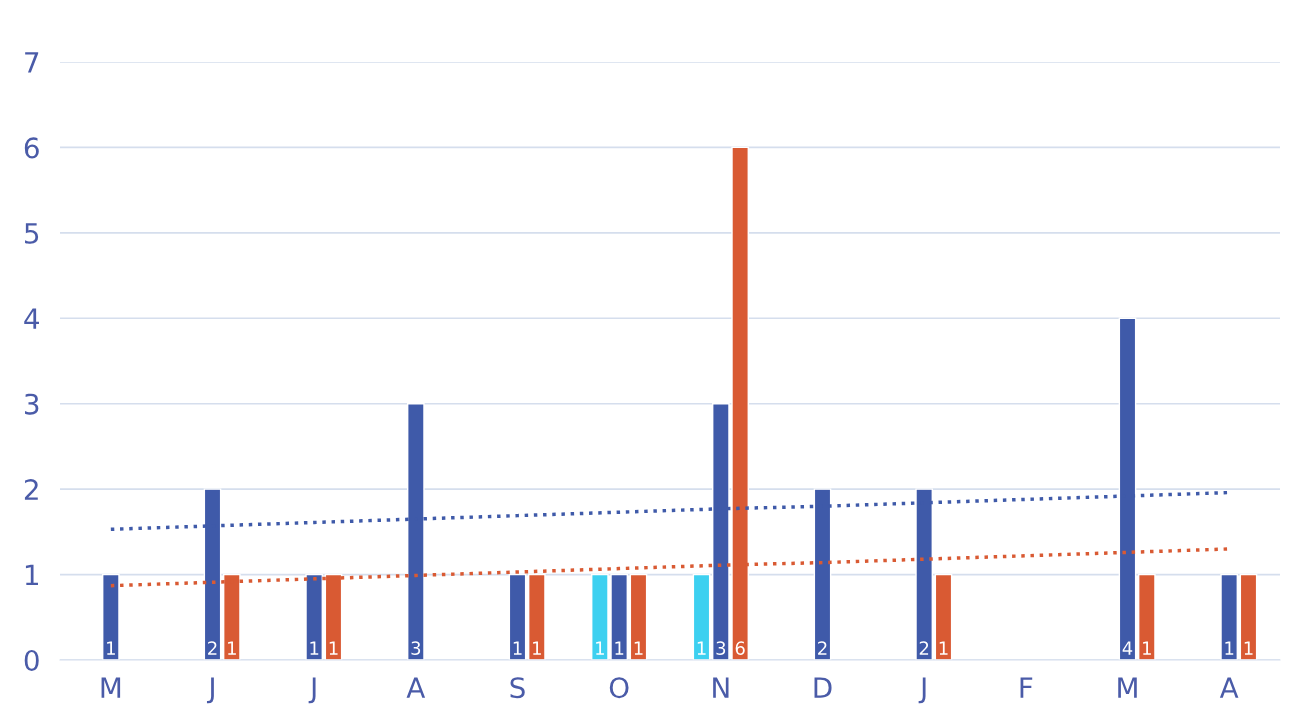 This screenshot has height=722, width=1301. Describe the element at coordinates (32, 233) in the screenshot. I see `y-tick-label: 5` at that location.